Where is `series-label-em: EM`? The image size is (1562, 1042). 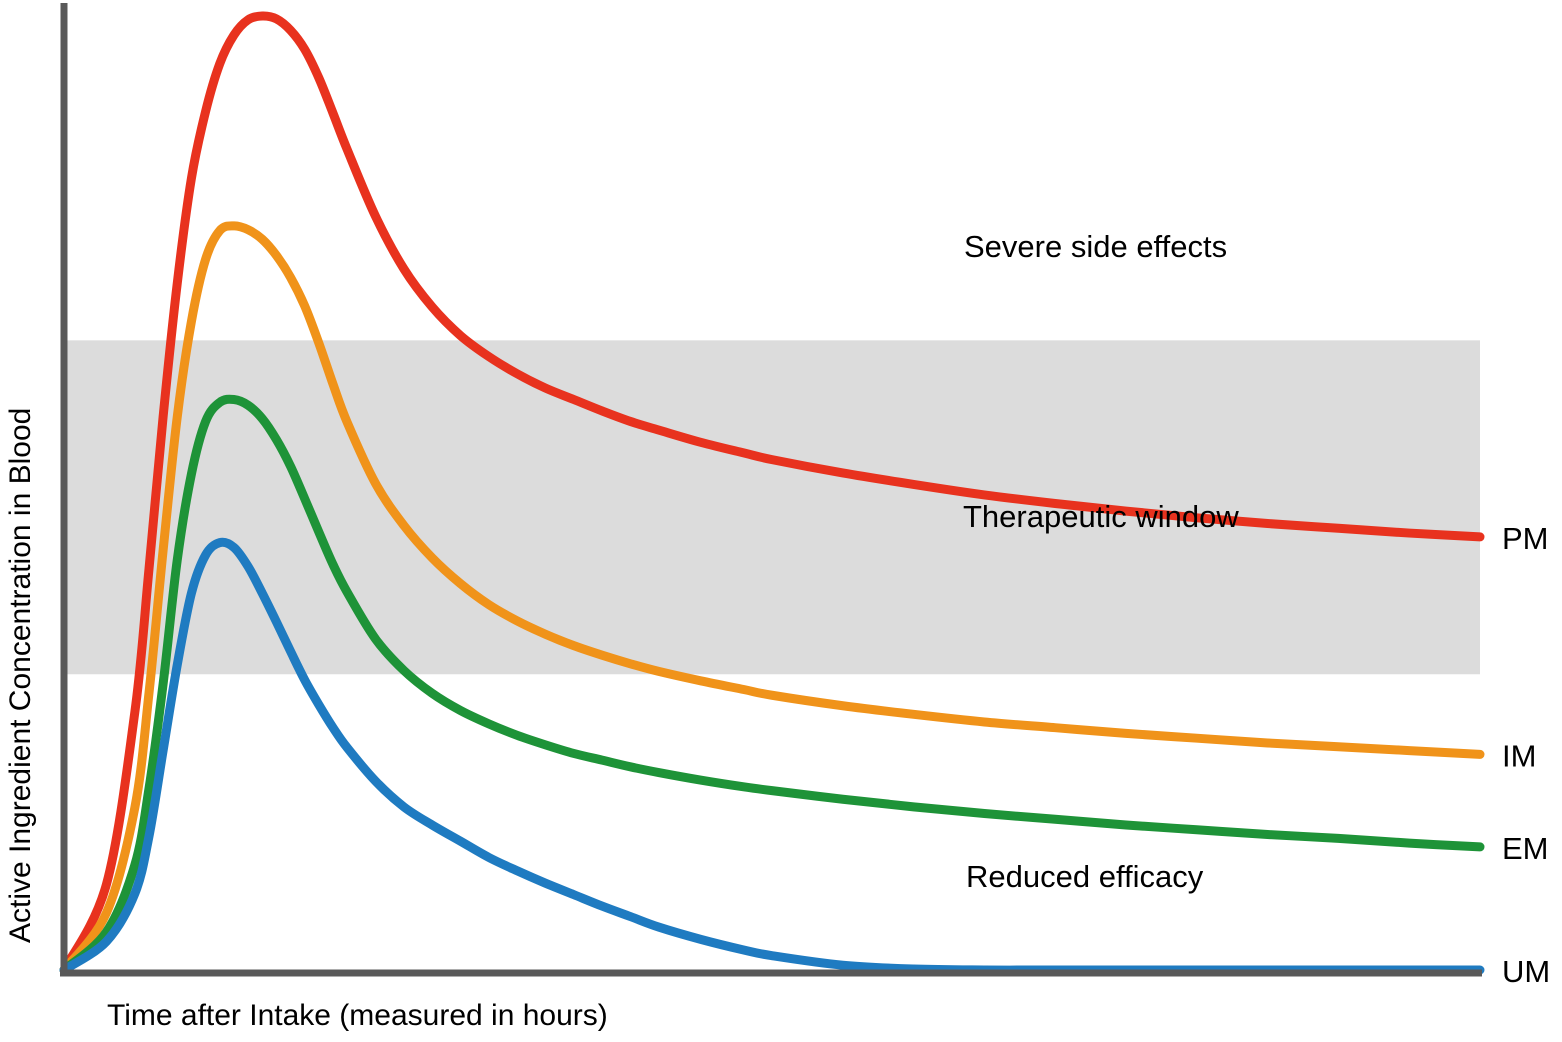 series-label-em: EM is located at coordinates (1525, 848).